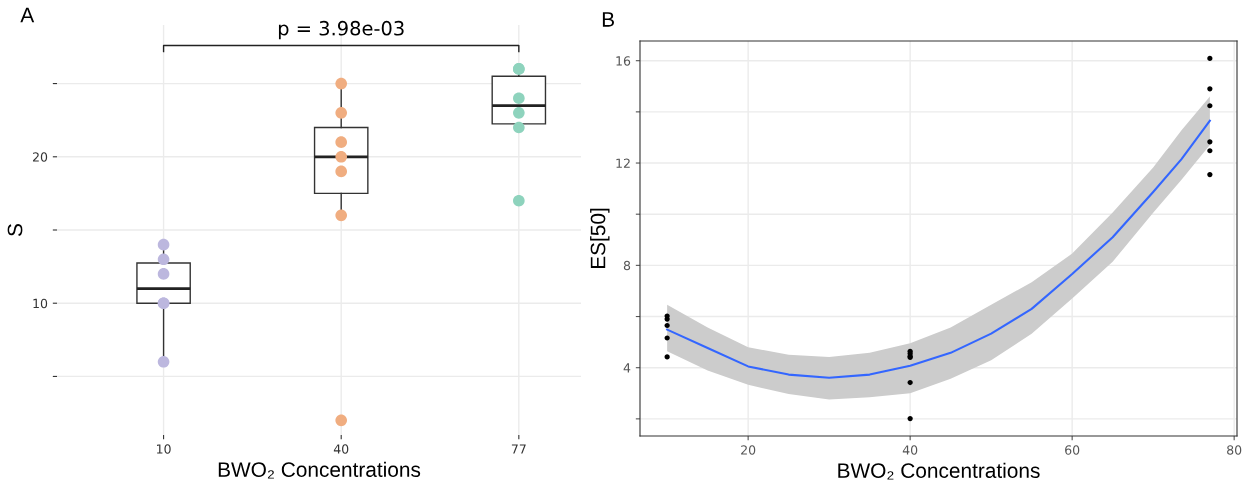  Describe the element at coordinates (341, 30) in the screenshot. I see `annotation: p = 3.98e-03` at that location.